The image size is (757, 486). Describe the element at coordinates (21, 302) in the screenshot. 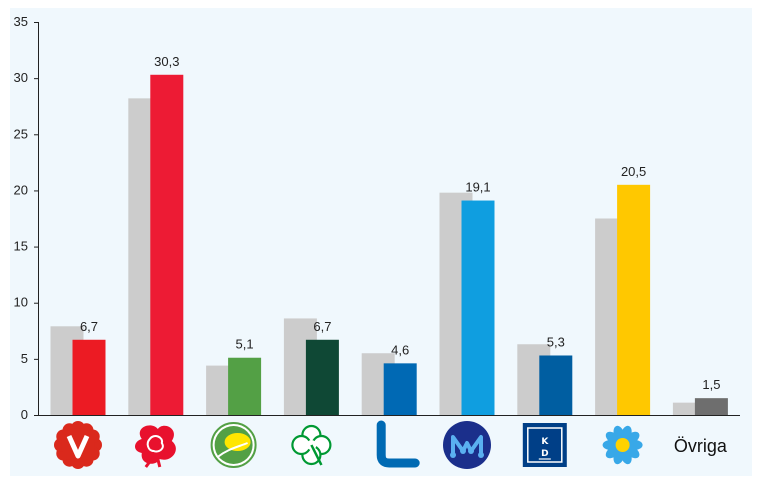

I see `y-tick-label: 10` at that location.